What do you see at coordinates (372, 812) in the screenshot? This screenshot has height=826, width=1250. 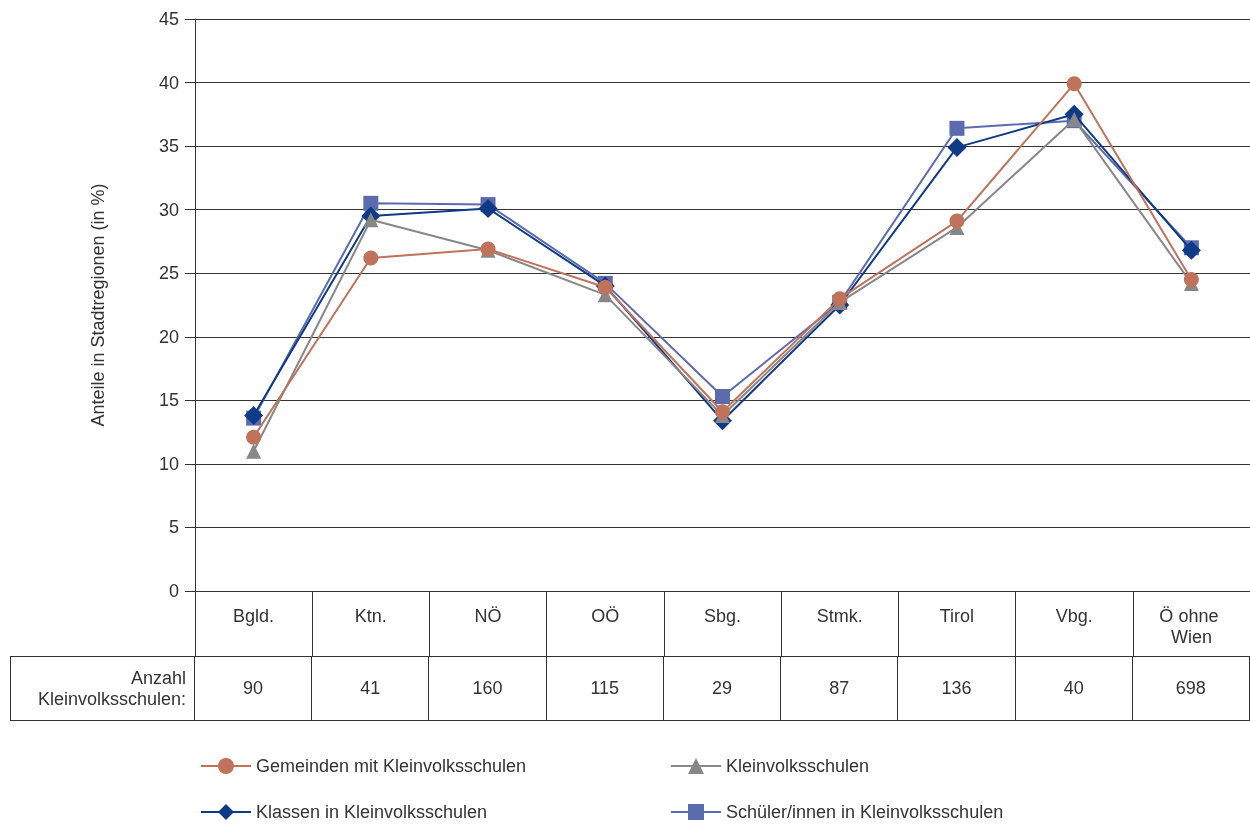 I see `legend-label: Klassen in Kleinvolksschulen` at bounding box center [372, 812].